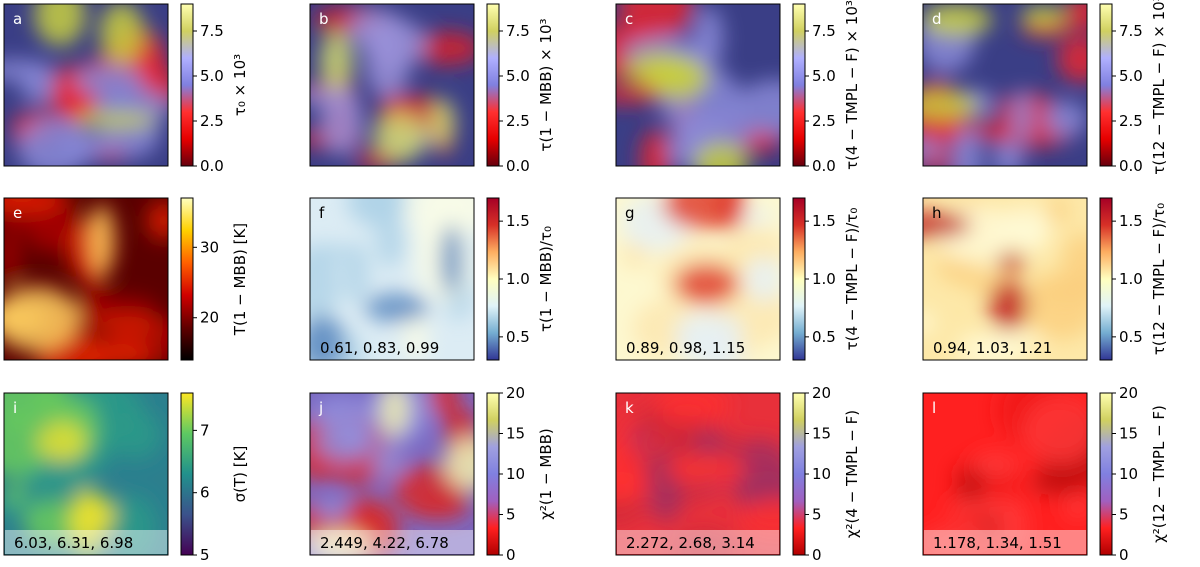 The width and height of the screenshot is (1200, 567). I want to click on colorbar-tick-label-g: 1.0, so click(824, 279).